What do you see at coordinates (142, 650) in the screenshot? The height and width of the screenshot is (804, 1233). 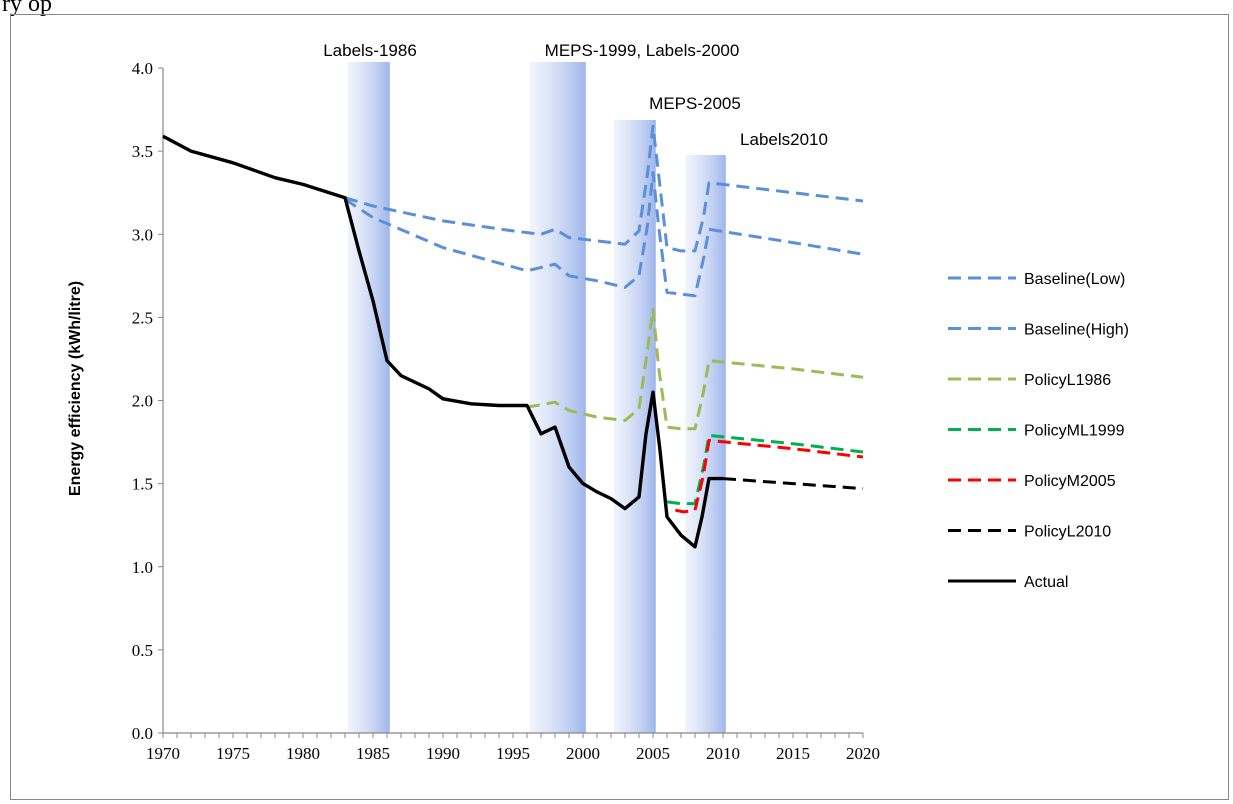 I see `y-tick-label: 0.5` at bounding box center [142, 650].